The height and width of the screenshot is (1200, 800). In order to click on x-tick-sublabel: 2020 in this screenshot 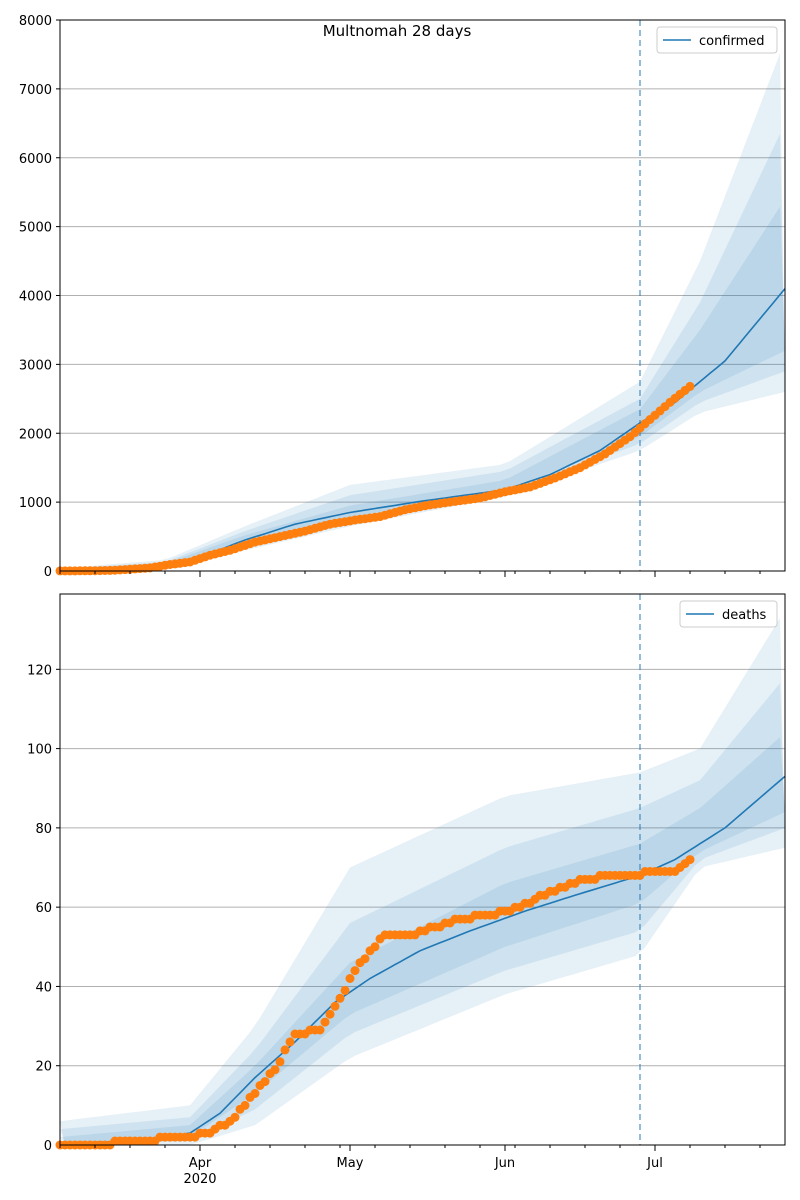, I will do `click(199, 1179)`.